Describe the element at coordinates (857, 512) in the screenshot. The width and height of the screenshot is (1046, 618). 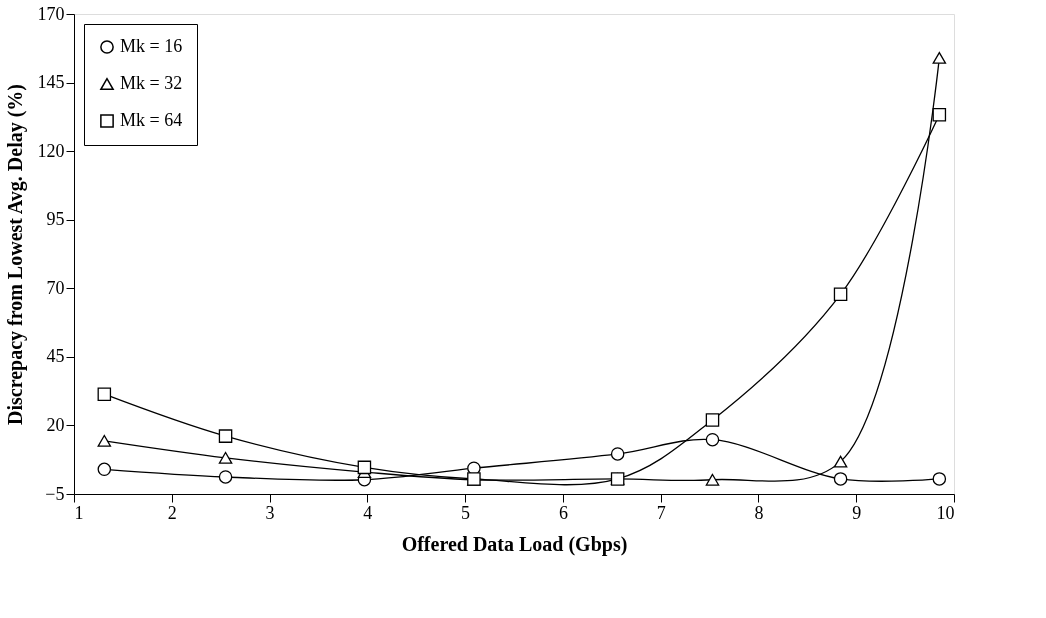
I see `x-tick-label: 9` at that location.